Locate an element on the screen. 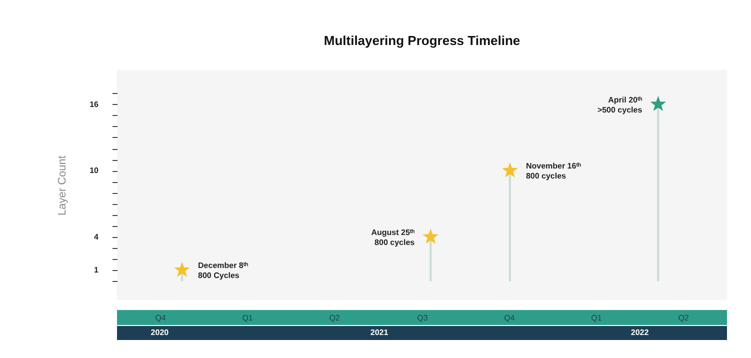 This screenshot has height=358, width=751. x-tick-label: Q3 is located at coordinates (422, 318).